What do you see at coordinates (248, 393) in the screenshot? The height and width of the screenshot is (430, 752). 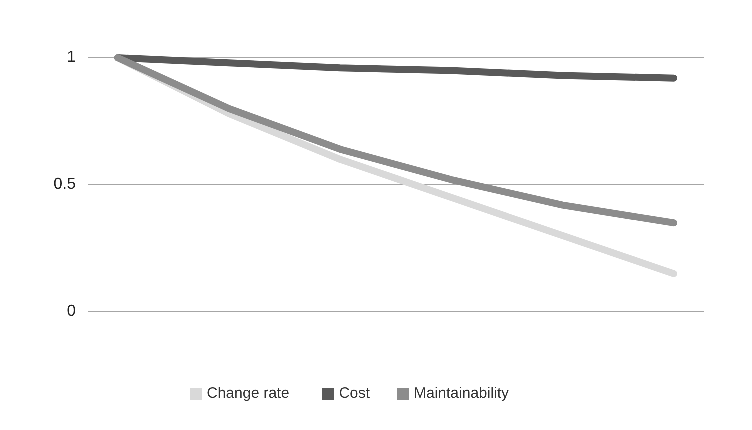 I see `legend-label: Change rate` at bounding box center [248, 393].